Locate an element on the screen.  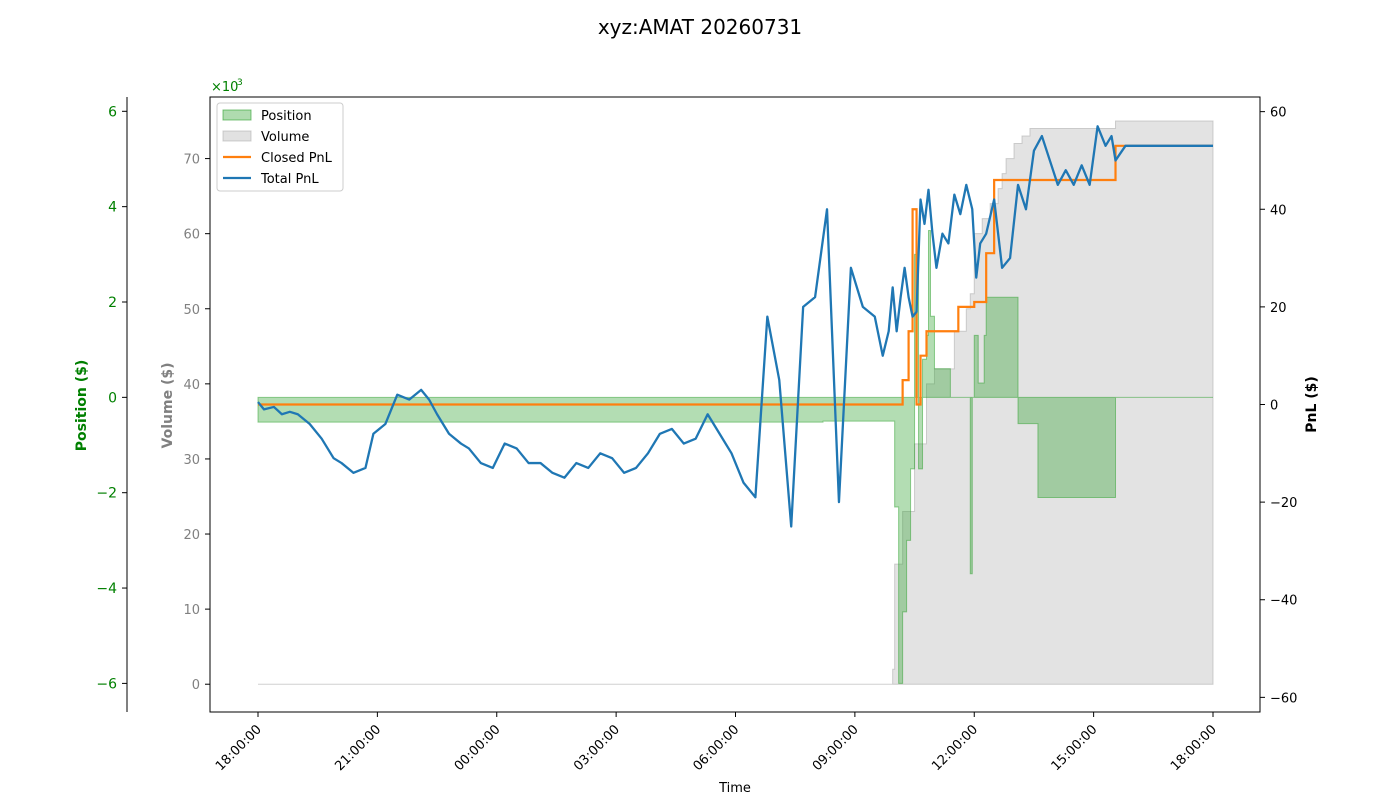
legend: Position Volume Closed PnL Total PnL is located at coordinates (280, 147).